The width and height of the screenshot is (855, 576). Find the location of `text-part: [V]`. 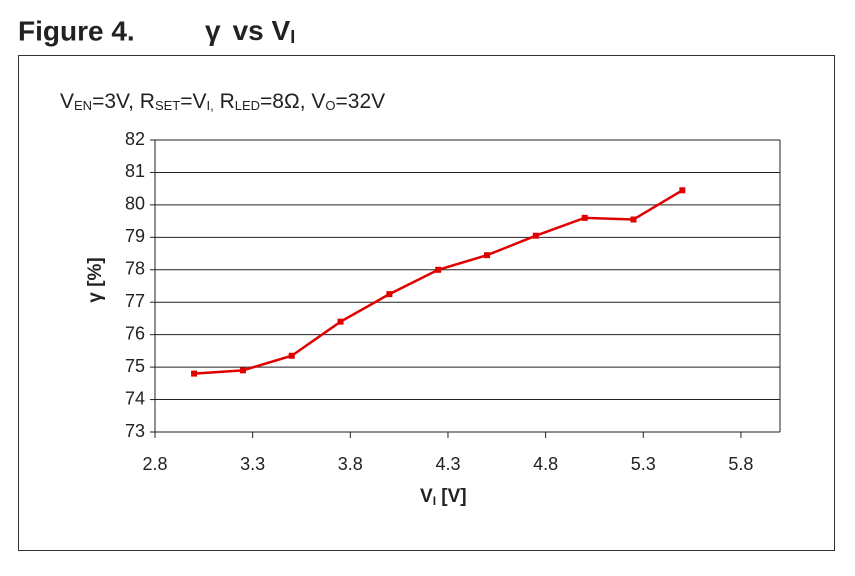

text-part: [V] is located at coordinates (451, 496).